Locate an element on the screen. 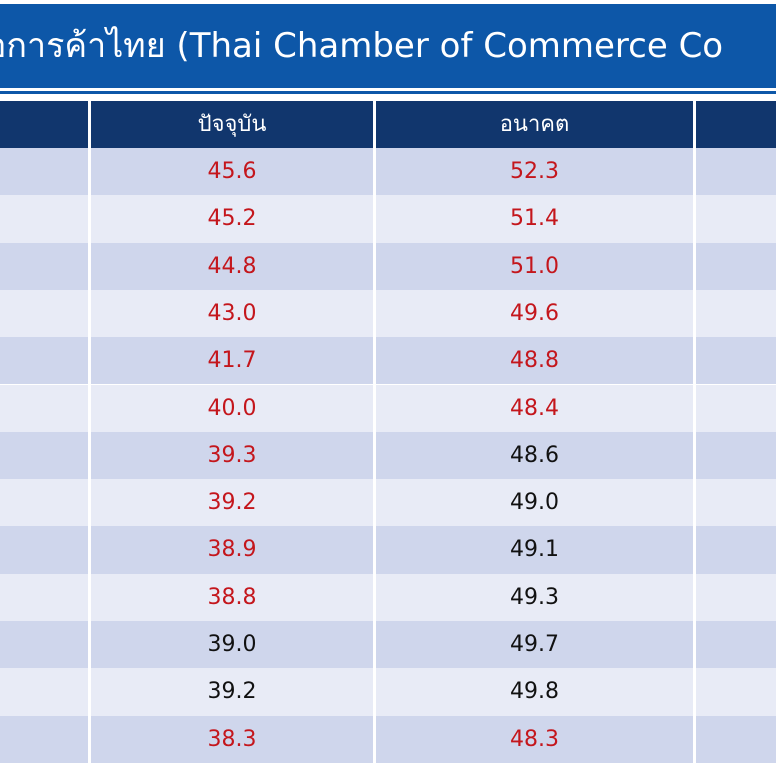  header-cell-extra is located at coordinates (734, 124).